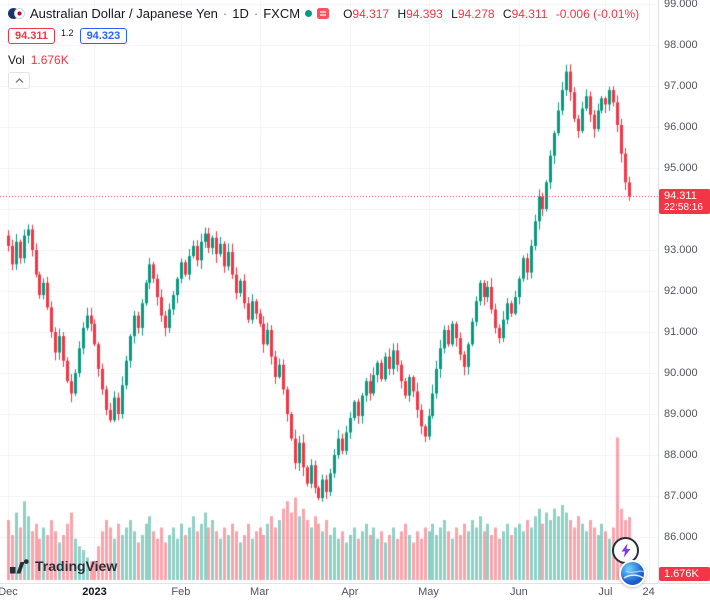  What do you see at coordinates (681, 5) in the screenshot?
I see `price-tick-label: 99.000` at bounding box center [681, 5].